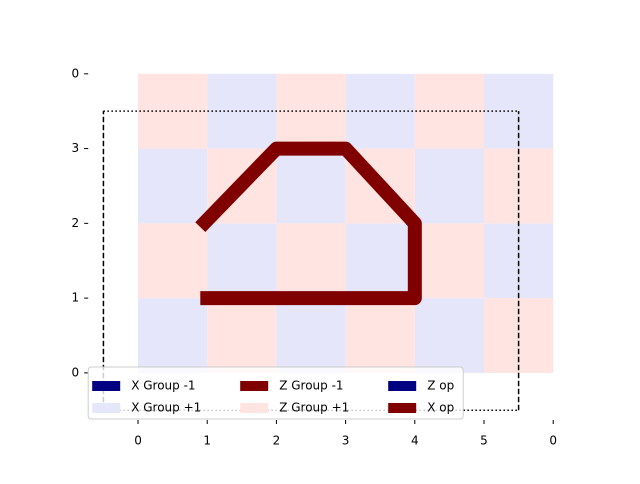 This screenshot has width=640, height=484. I want to click on y-tick-label: 3, so click(76, 148).